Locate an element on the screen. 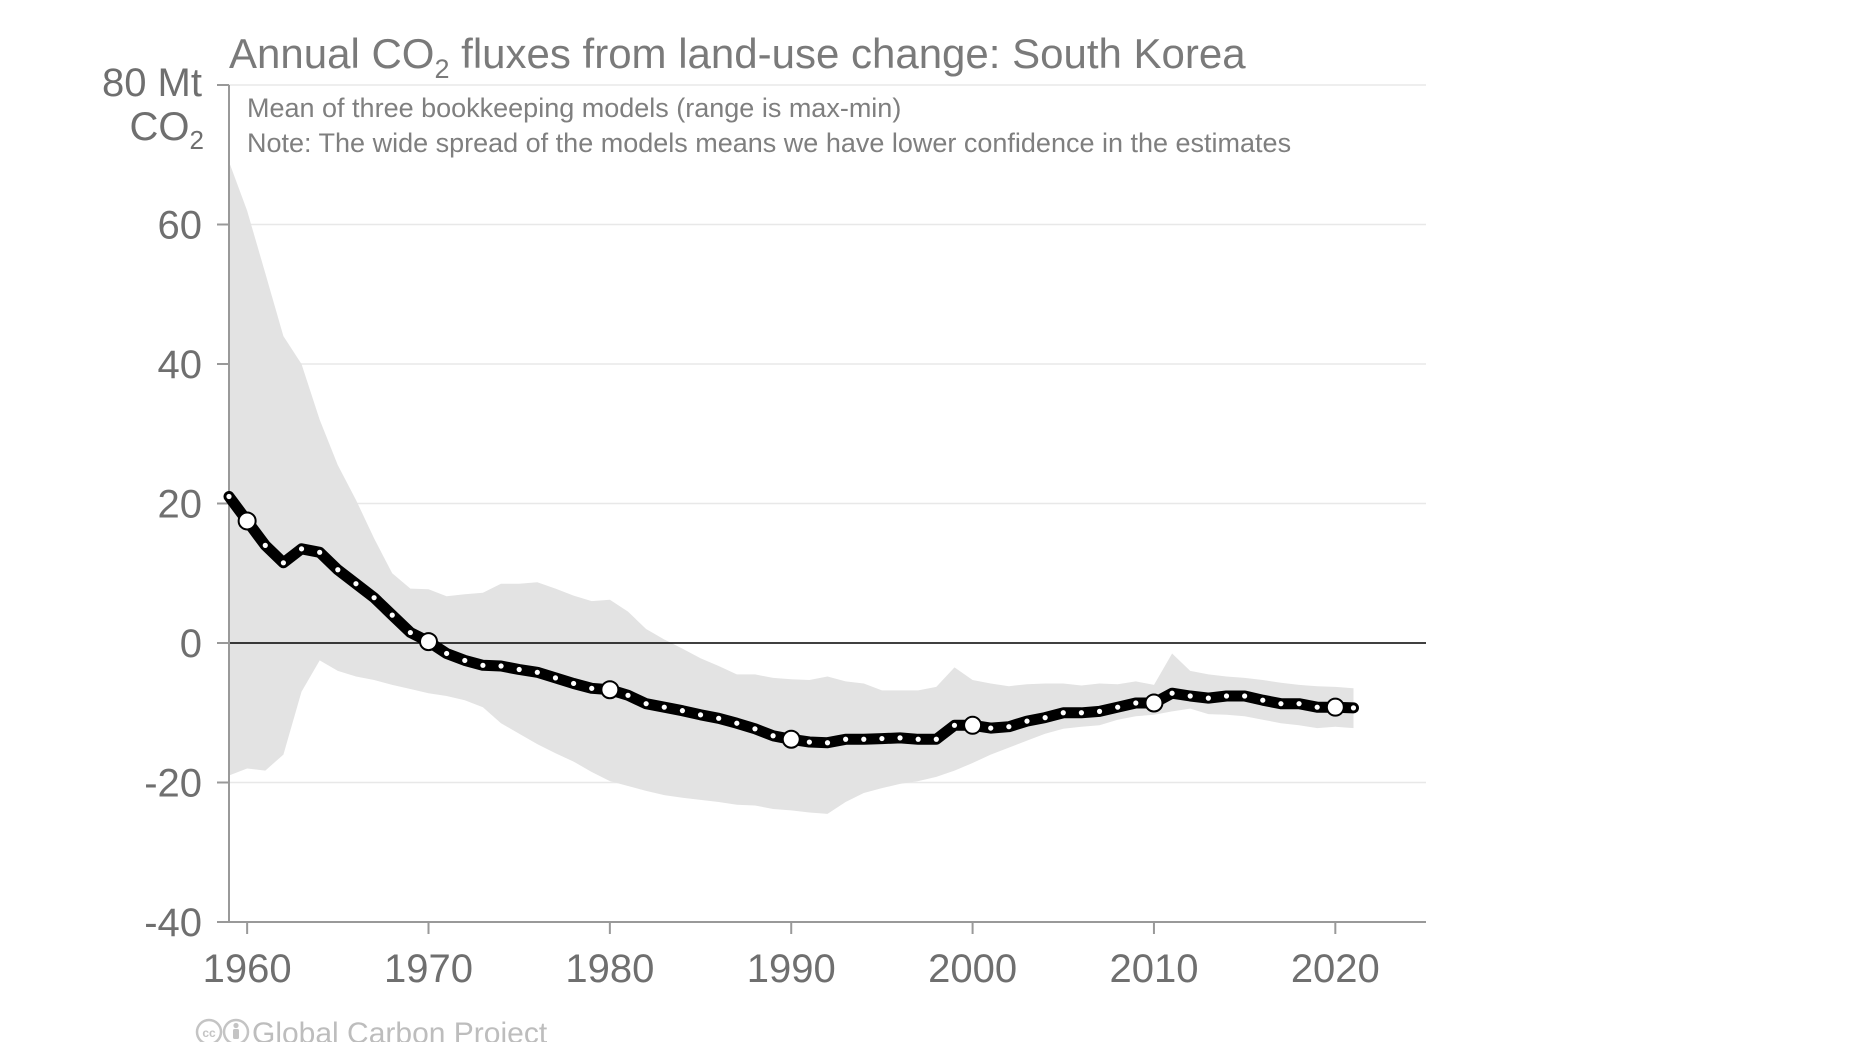 This screenshot has height=1042, width=1852. x-ticks: 1960 1970 1980 1990 2000 2010 2020 is located at coordinates (791, 956).